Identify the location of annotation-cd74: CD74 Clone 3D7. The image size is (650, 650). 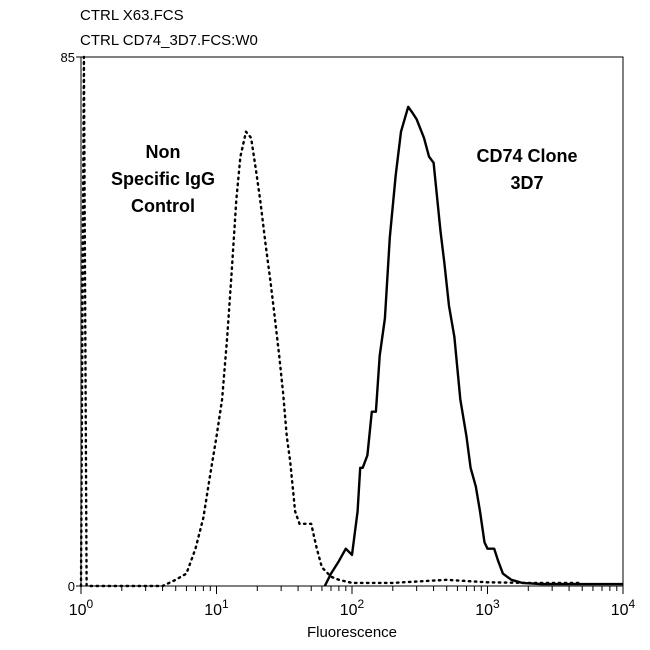
(526, 169).